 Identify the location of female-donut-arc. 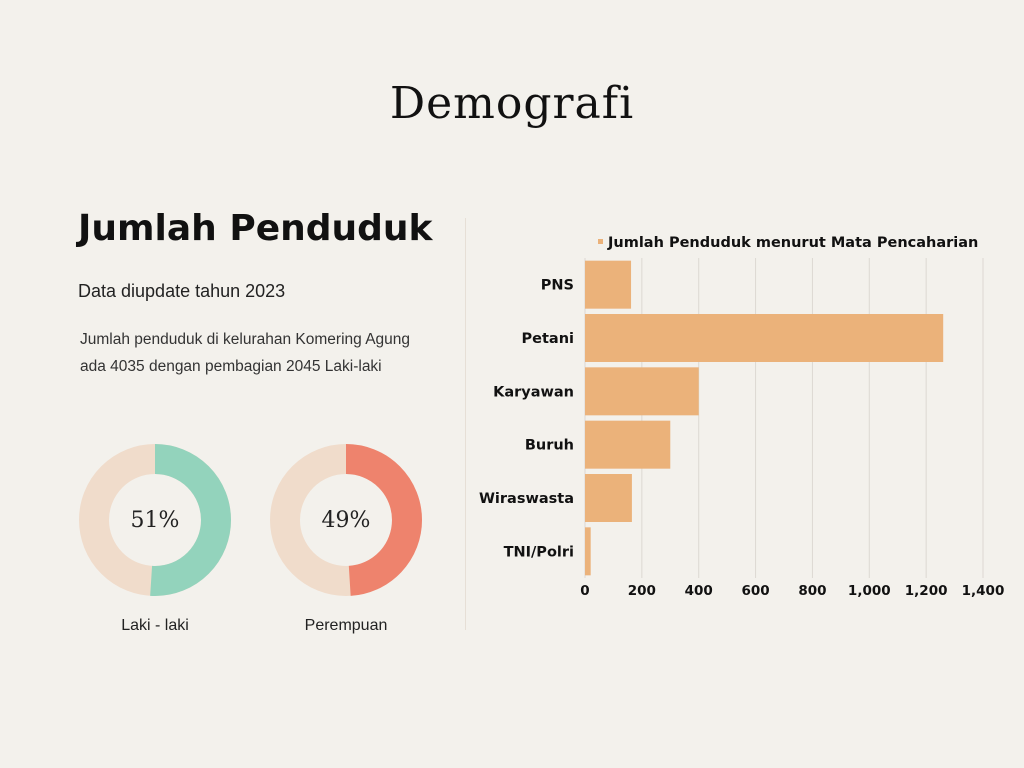
(346, 520).